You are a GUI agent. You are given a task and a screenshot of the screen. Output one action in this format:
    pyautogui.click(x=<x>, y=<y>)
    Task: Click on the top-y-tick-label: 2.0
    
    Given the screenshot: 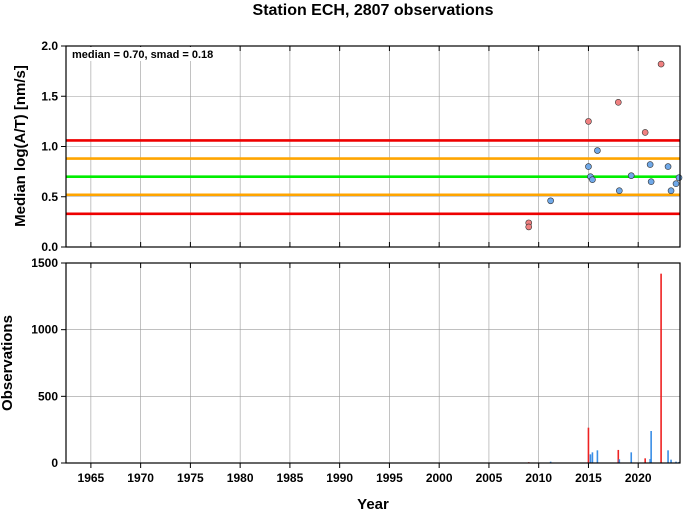 What is the action you would take?
    pyautogui.click(x=49, y=46)
    